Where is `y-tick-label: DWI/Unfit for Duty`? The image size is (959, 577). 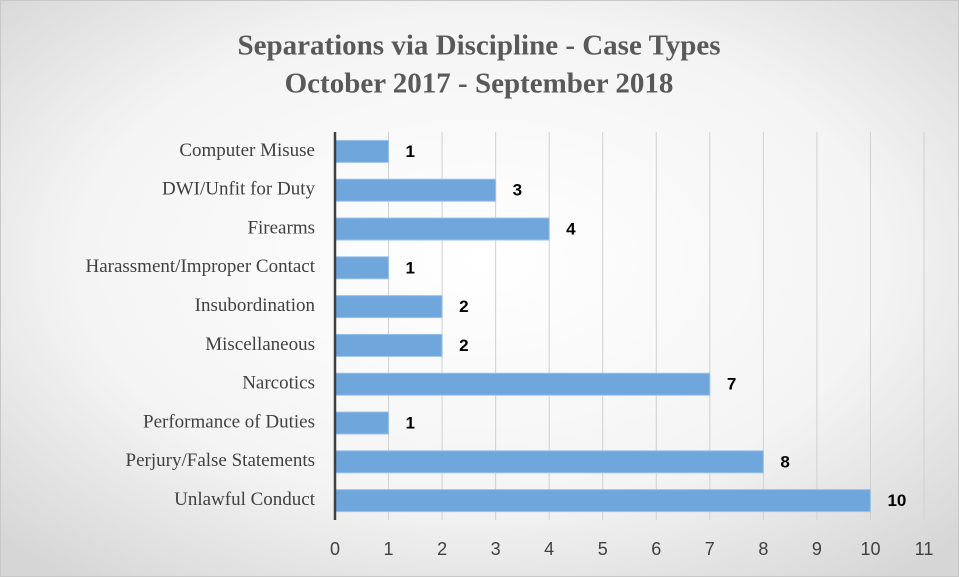
y-tick-label: DWI/Unfit for Duty is located at coordinates (239, 189).